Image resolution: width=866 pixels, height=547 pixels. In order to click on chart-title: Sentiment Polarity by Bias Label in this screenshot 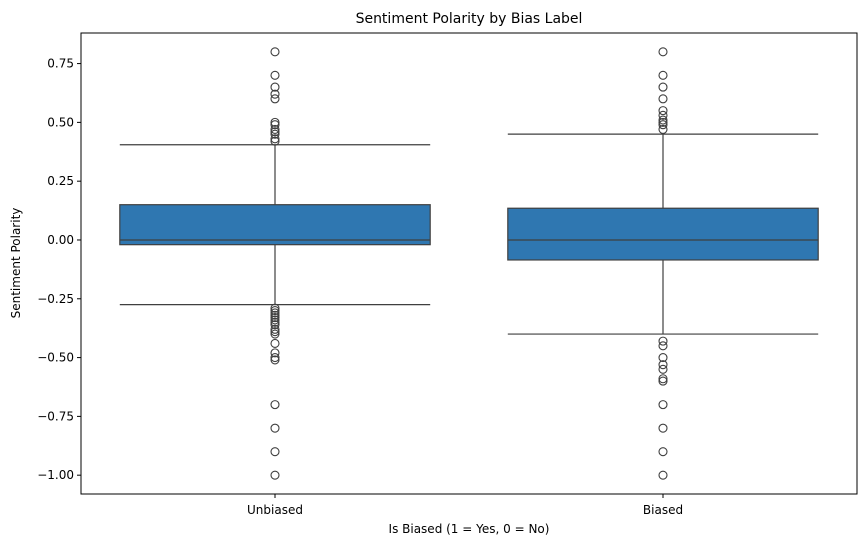, I will do `click(469, 19)`.